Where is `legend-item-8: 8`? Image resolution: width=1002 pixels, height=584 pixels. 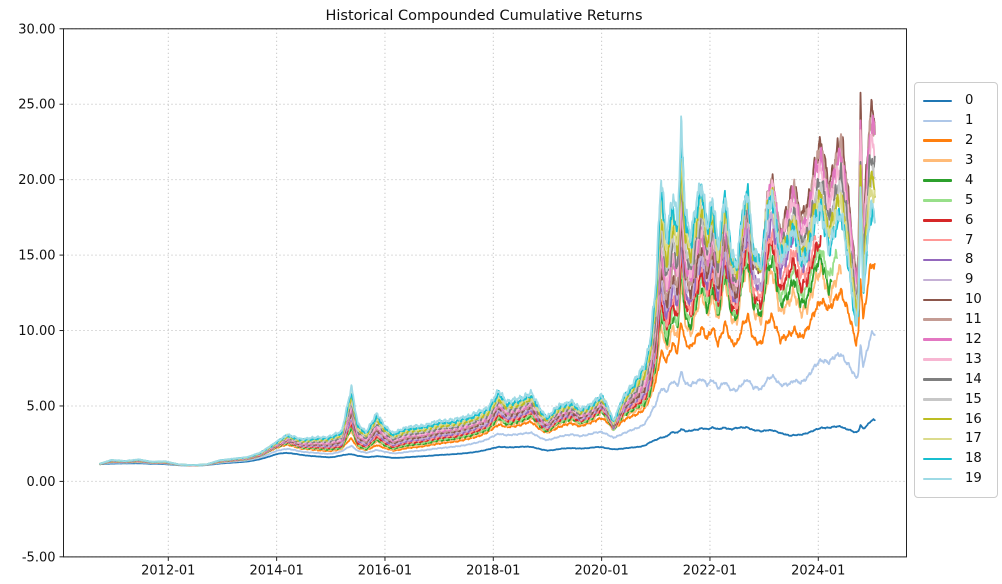 legend-item-8: 8 is located at coordinates (956, 260).